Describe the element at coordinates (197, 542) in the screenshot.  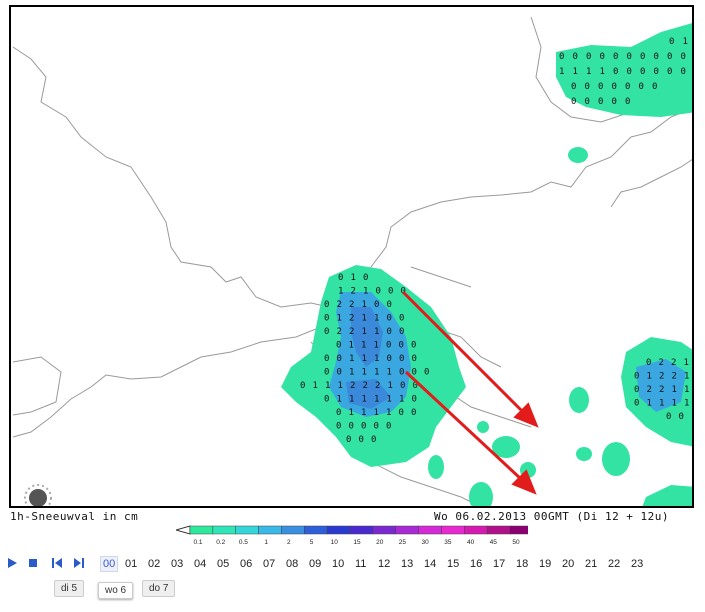
I see `scale-label: 0.1` at that location.